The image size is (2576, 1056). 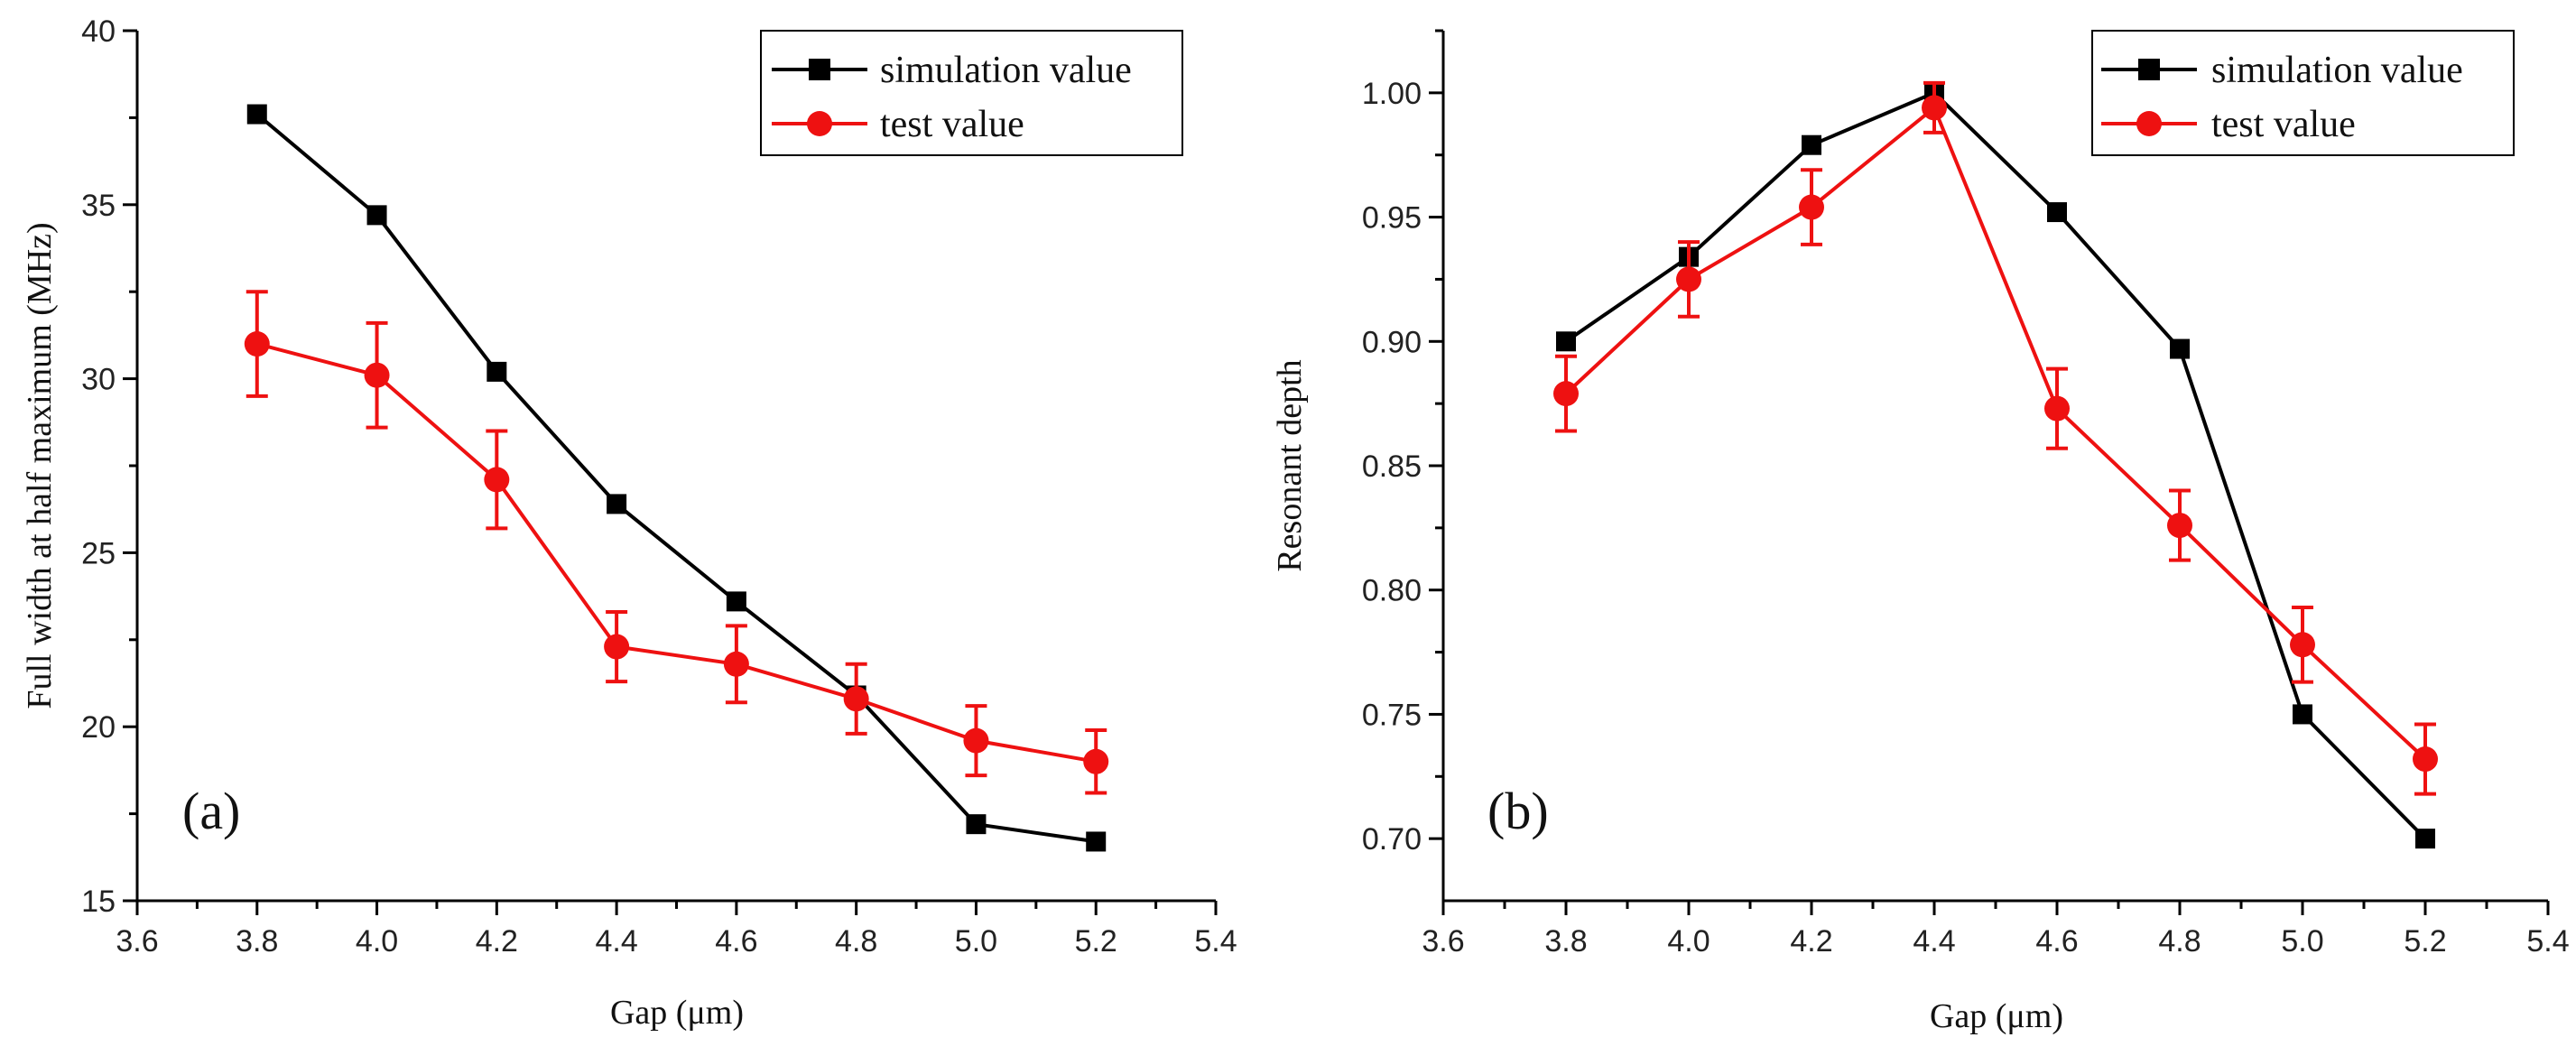 I want to click on panel-b-legend-test-label: test value, so click(x=2283, y=124).